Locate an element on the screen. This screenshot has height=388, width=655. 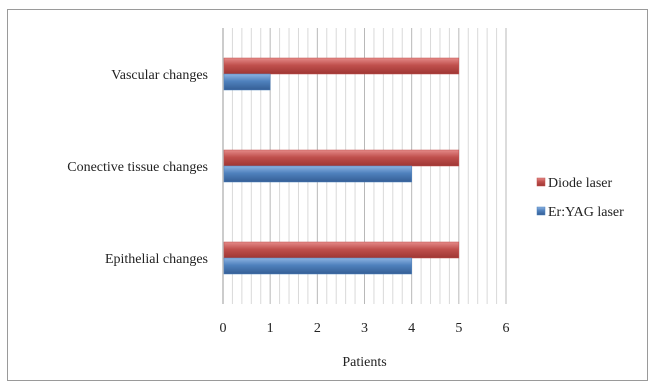
x-tick-label: 2 is located at coordinates (317, 328).